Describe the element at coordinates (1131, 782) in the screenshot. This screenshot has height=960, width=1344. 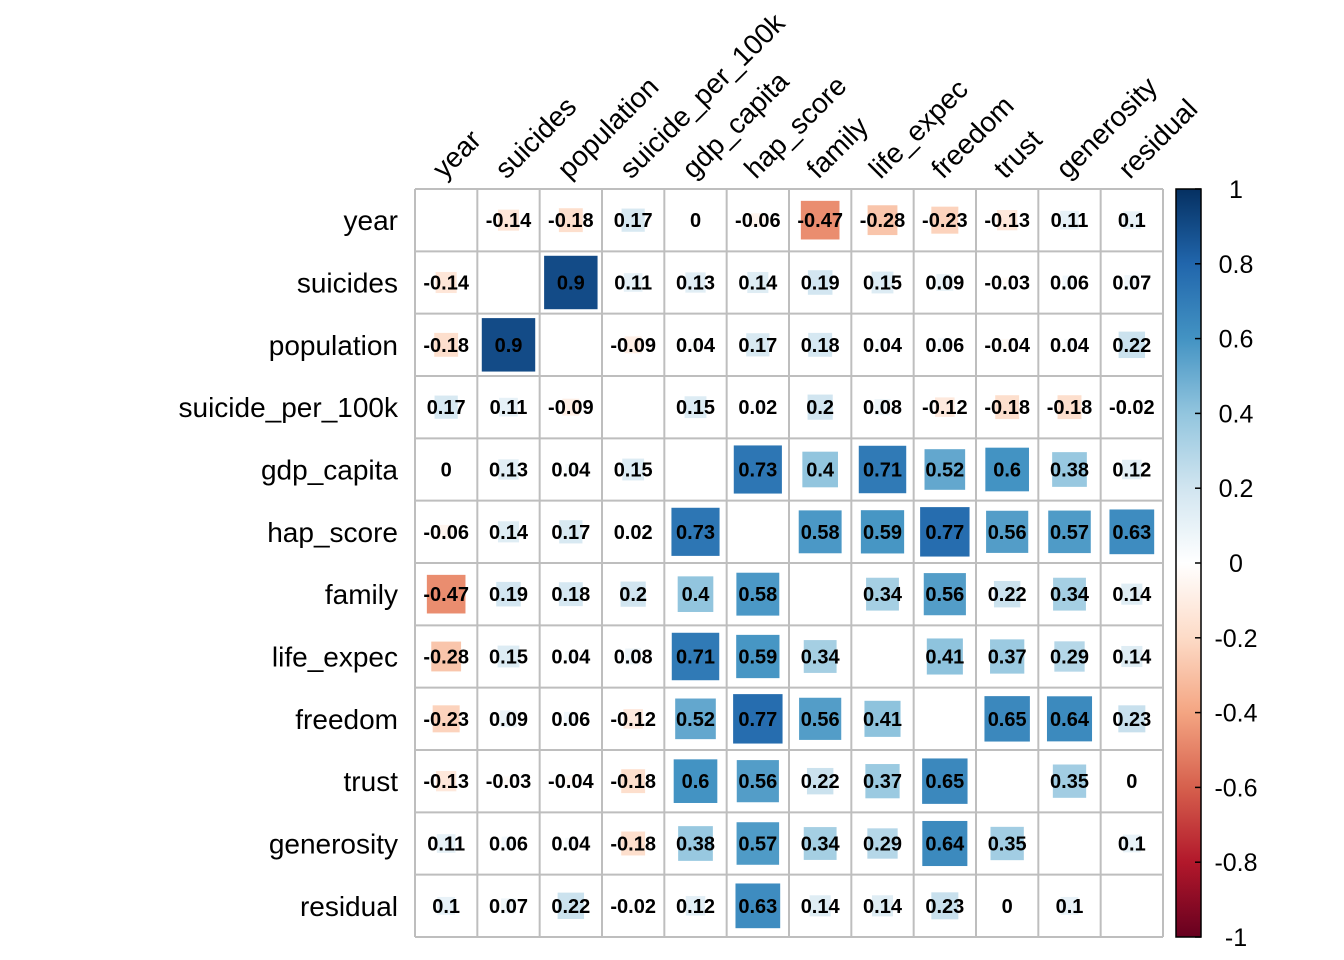
I see `corr-value-label: 0` at that location.